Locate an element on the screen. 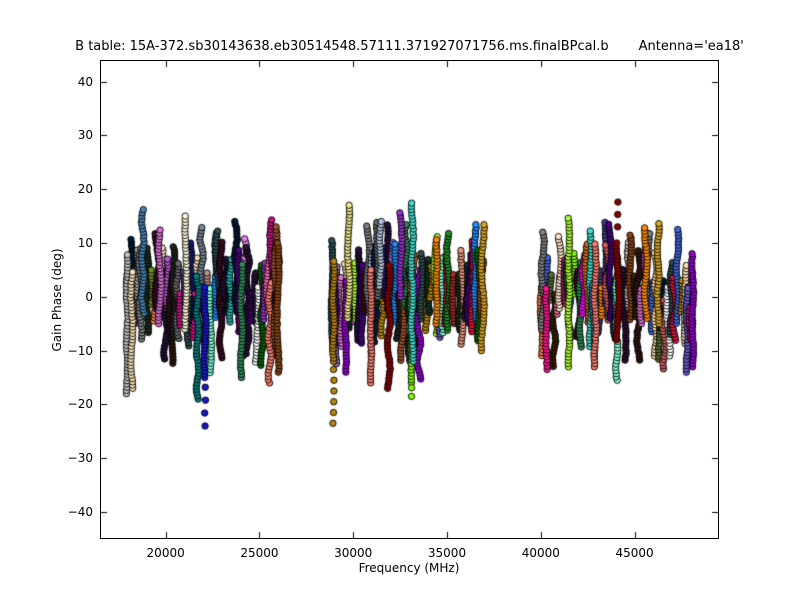 The image size is (800, 600). y-tick-label: −20 is located at coordinates (80, 404).